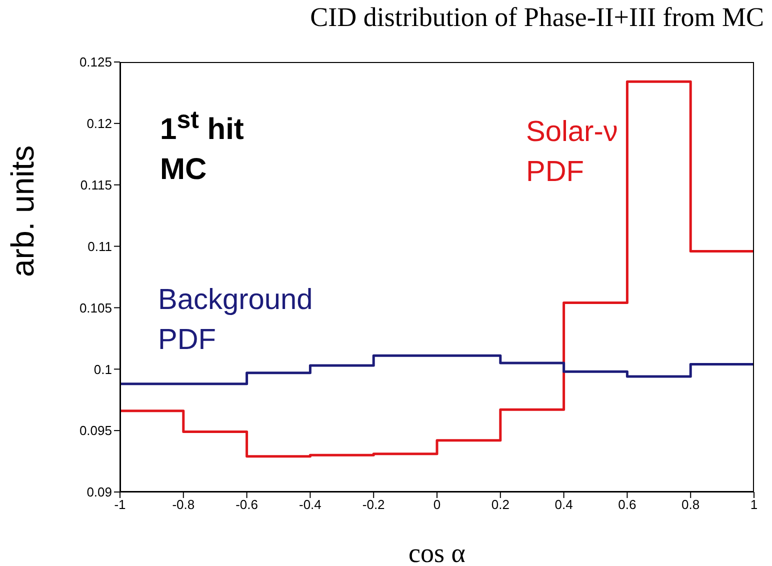 The height and width of the screenshot is (566, 772). Describe the element at coordinates (120, 504) in the screenshot. I see `x-tick-label: -1` at that location.